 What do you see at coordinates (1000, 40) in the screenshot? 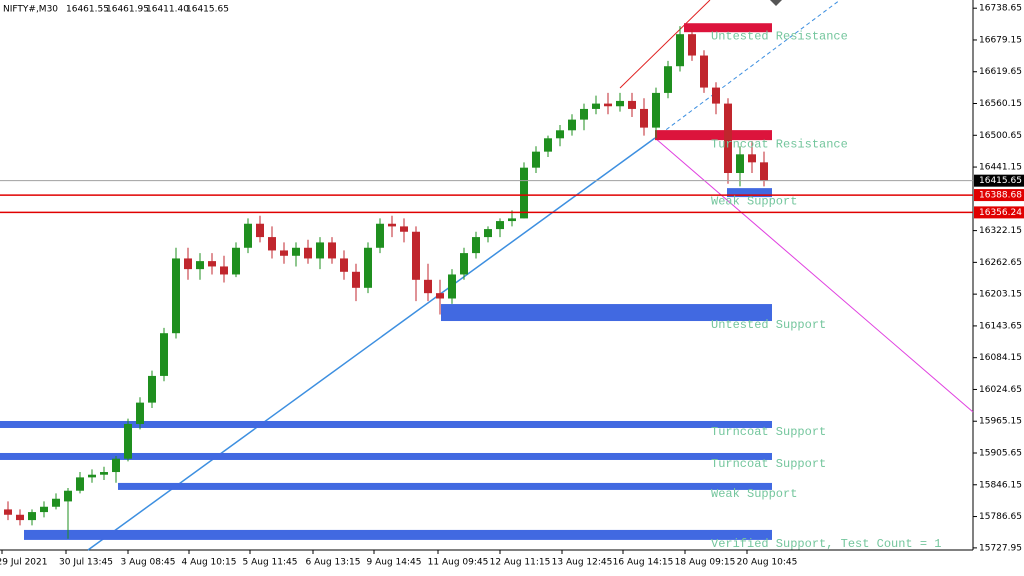
I see `y-tick-label: 16679.15` at bounding box center [1000, 40].